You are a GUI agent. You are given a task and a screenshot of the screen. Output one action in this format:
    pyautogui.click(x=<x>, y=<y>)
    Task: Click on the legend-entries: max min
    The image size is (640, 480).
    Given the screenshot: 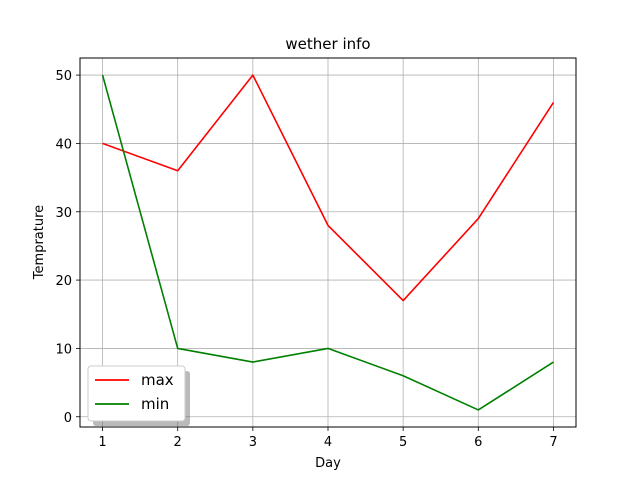 What is the action you would take?
    pyautogui.click(x=134, y=392)
    